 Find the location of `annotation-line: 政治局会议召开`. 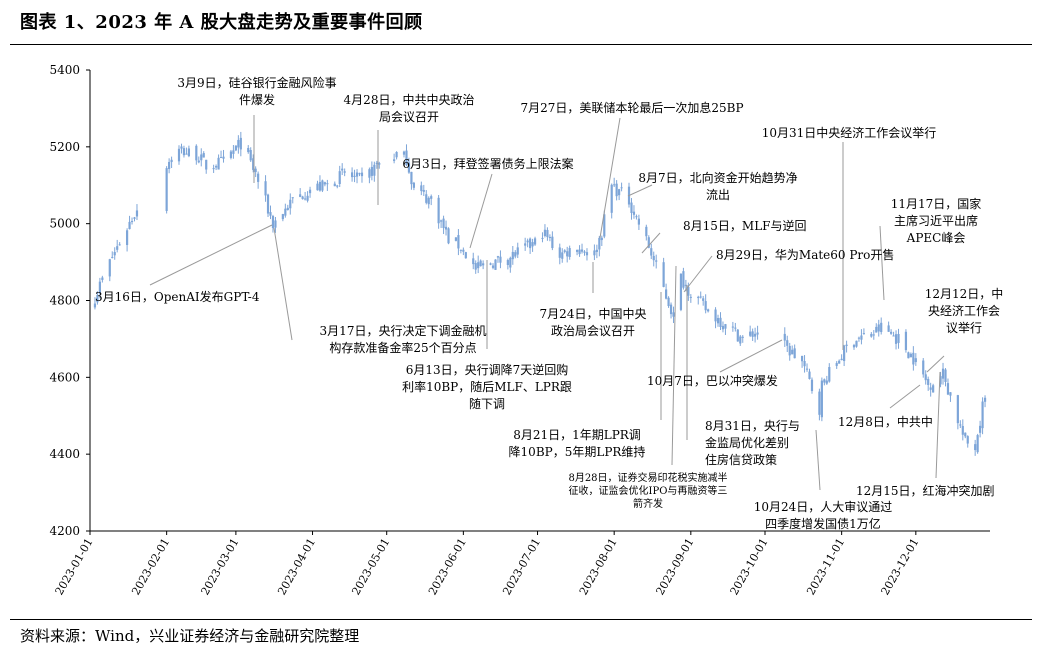

annotation-line: 政治局会议召开 is located at coordinates (593, 331).